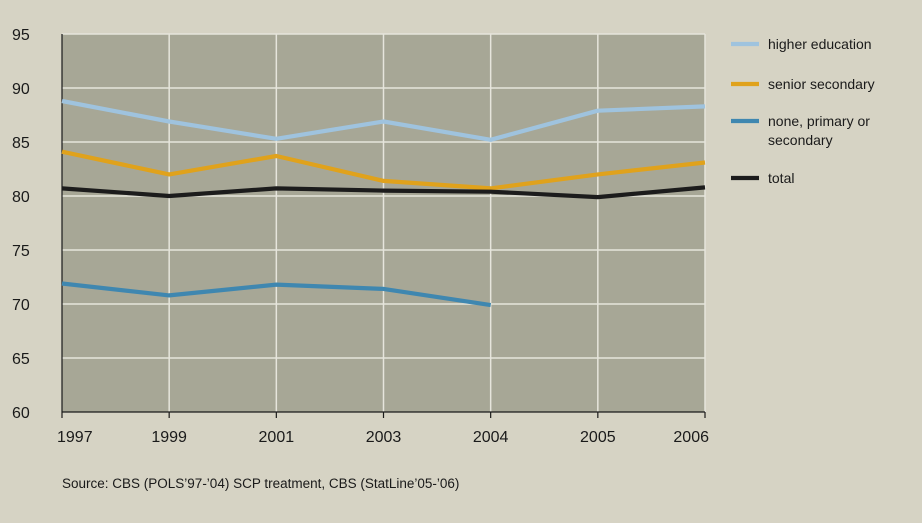  I want to click on x-tick-label: 1999, so click(169, 437).